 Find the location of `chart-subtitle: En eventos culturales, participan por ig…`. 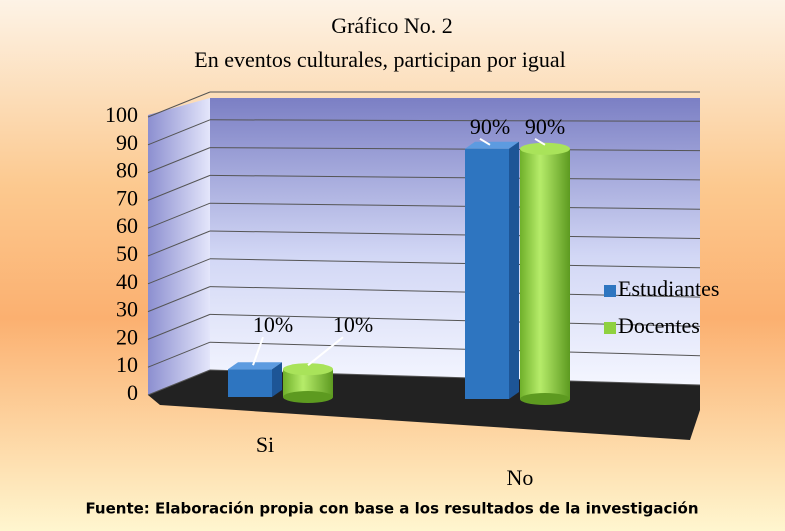

chart-subtitle: En eventos culturales, participan por ig… is located at coordinates (379, 59).